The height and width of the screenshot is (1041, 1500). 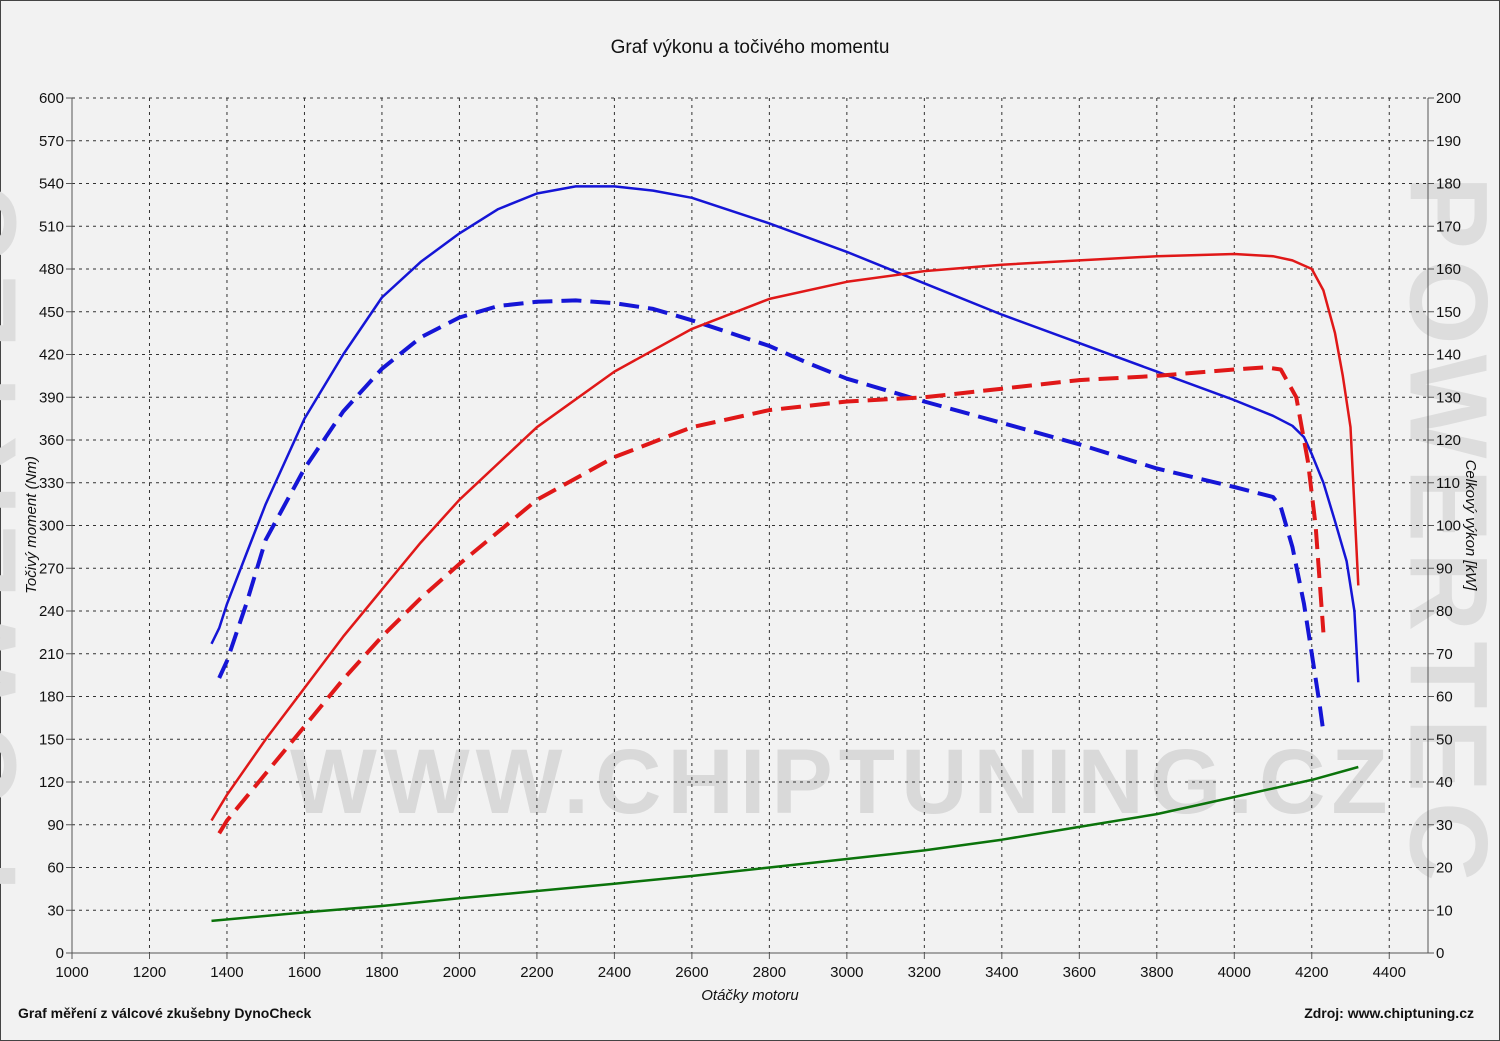 I want to click on left-y-tick-label: 120, so click(x=51, y=782).